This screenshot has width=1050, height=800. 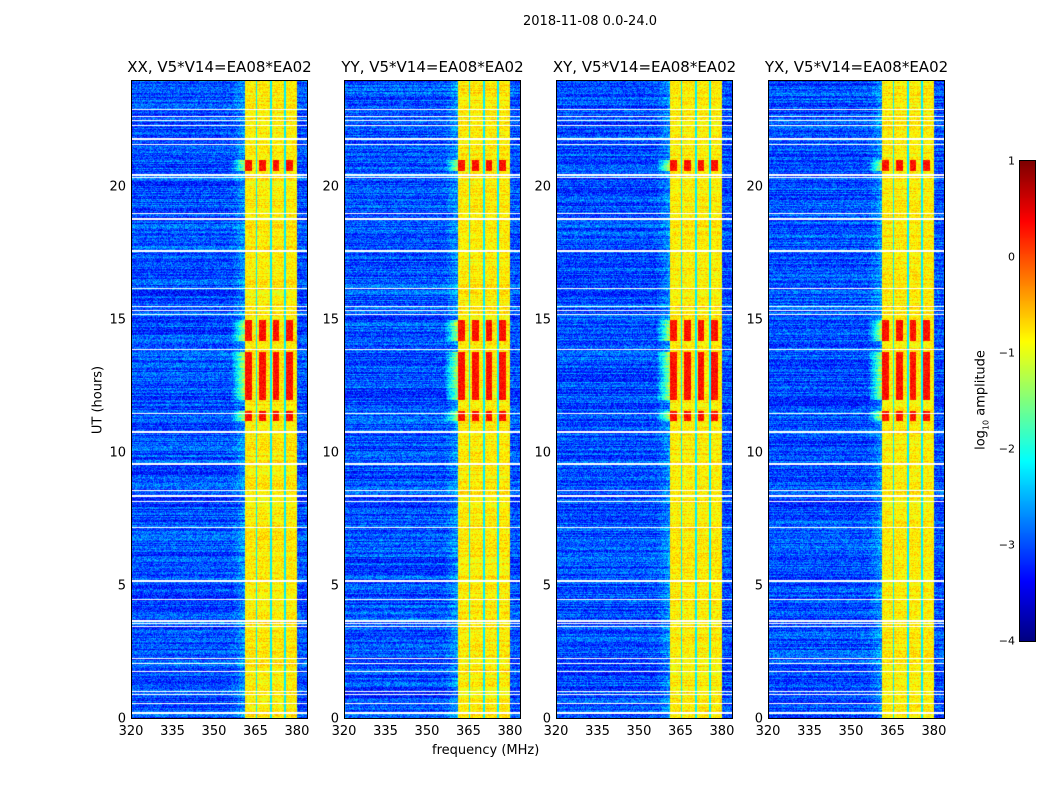 I want to click on colorbar-label-sub: 10, so click(x=986, y=425).